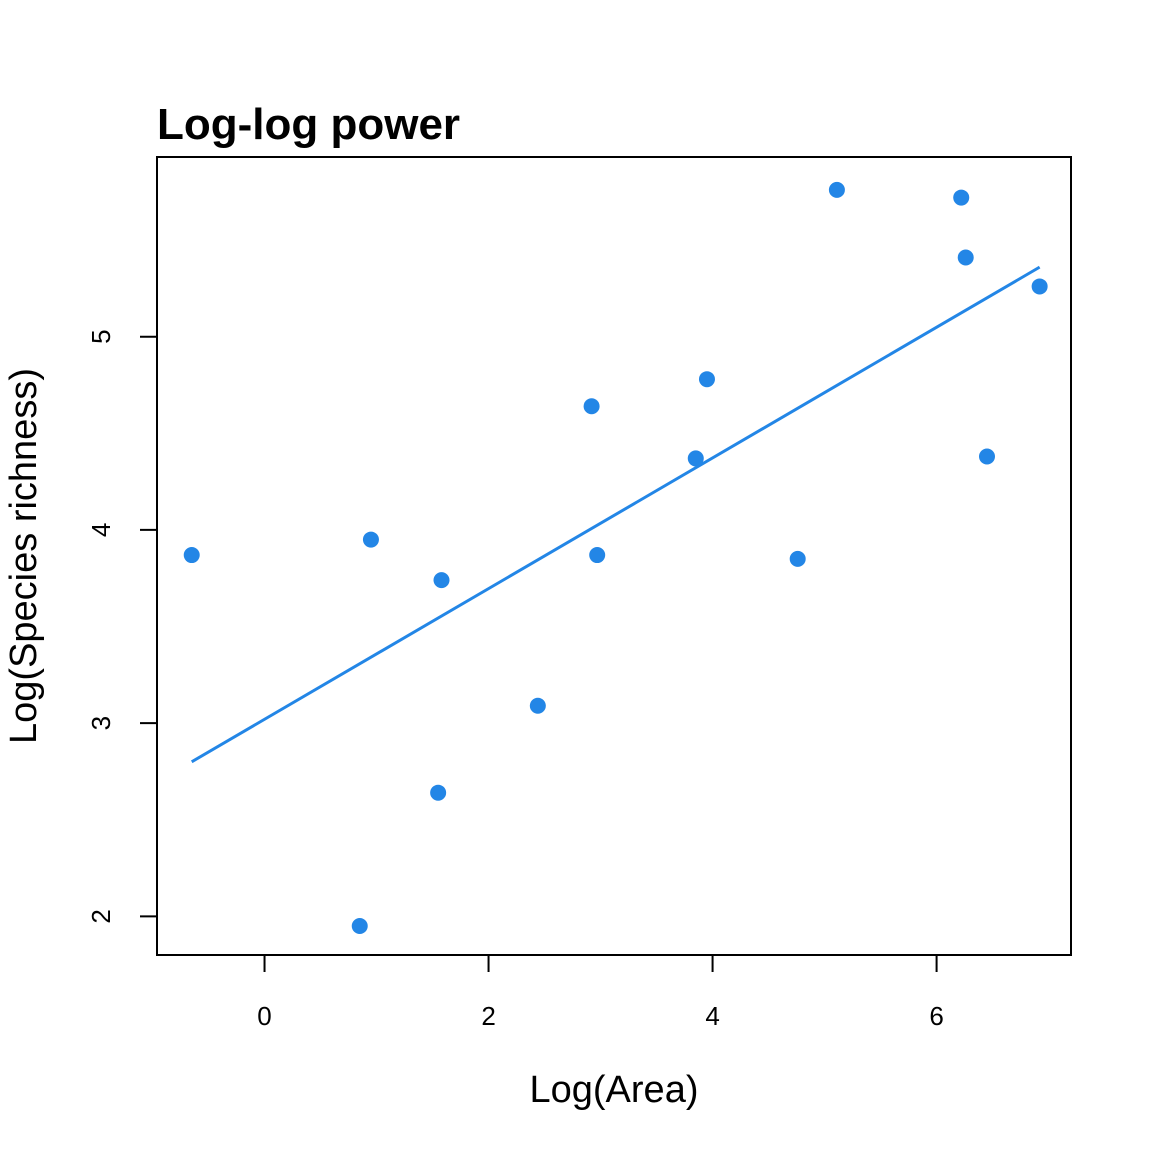 This screenshot has height=1152, width=1152. Describe the element at coordinates (122, 626) in the screenshot. I see `y-axis: 2 3 4 5` at that location.